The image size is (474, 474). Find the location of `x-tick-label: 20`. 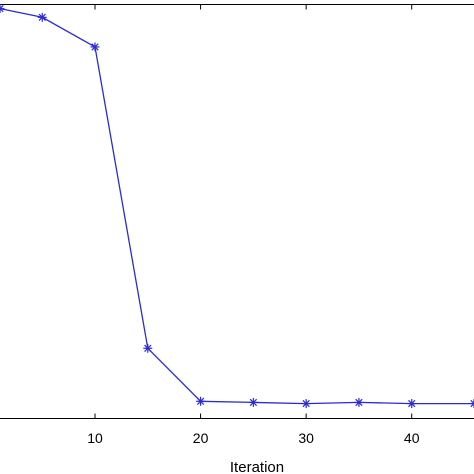

x-tick-label: 20 is located at coordinates (201, 438).